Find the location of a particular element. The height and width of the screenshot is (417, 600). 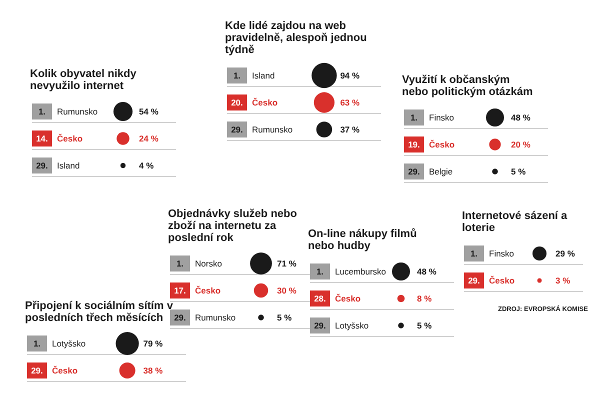

data-label: 79 % is located at coordinates (153, 343).